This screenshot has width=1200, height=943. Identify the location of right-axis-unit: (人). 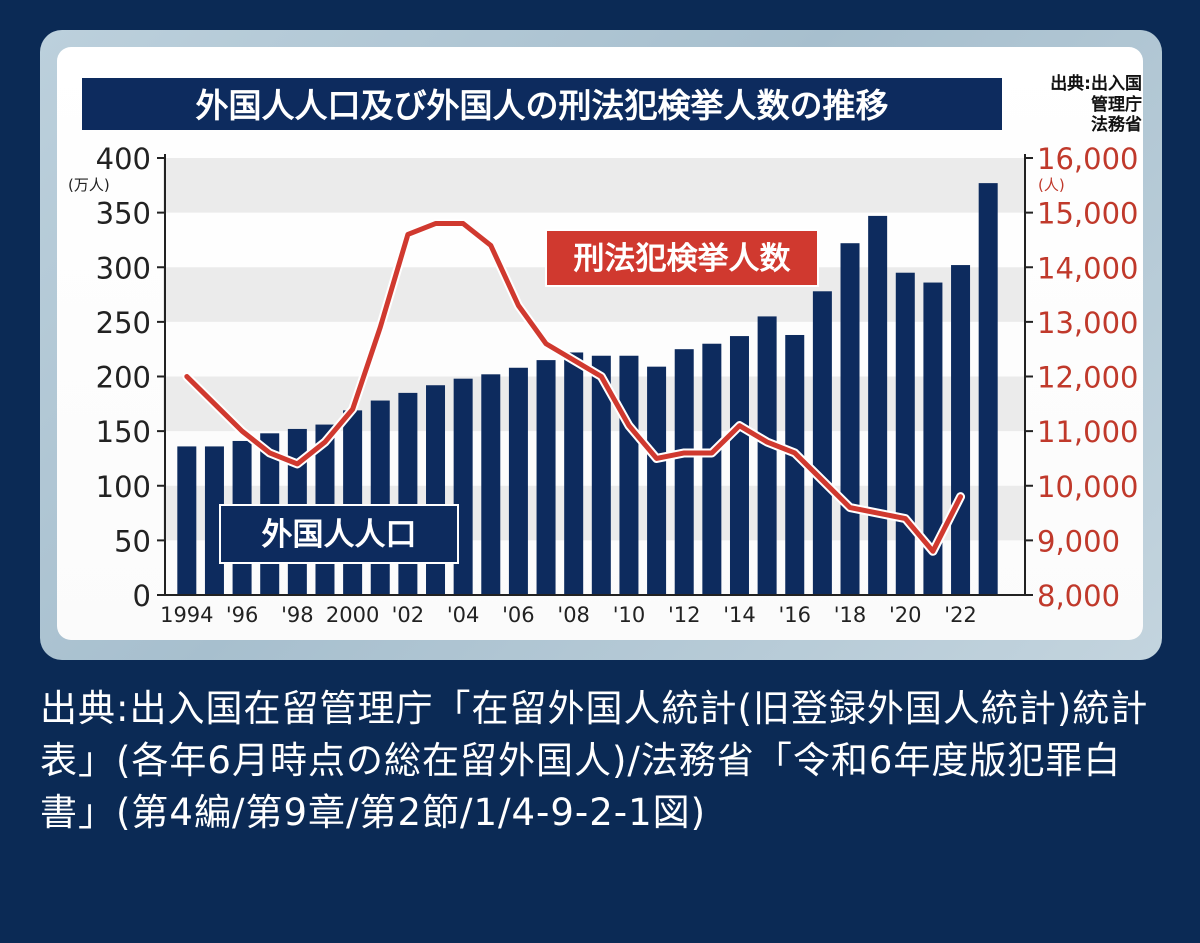
(1051, 185).